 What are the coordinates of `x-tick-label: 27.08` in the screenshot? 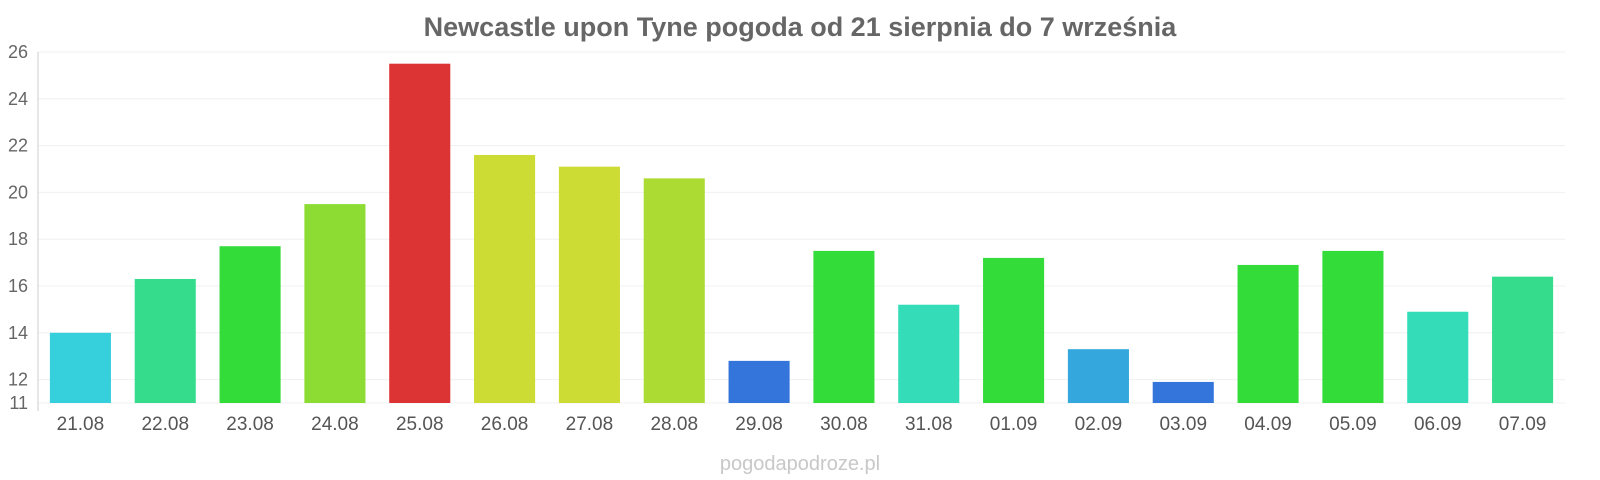 It's located at (590, 424).